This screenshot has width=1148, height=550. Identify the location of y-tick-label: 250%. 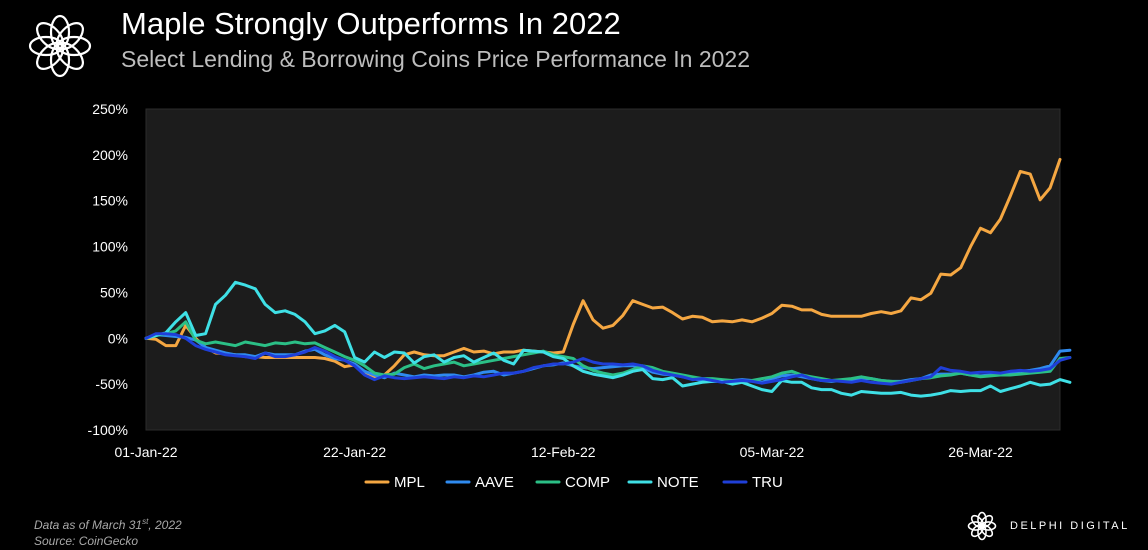
(110, 109).